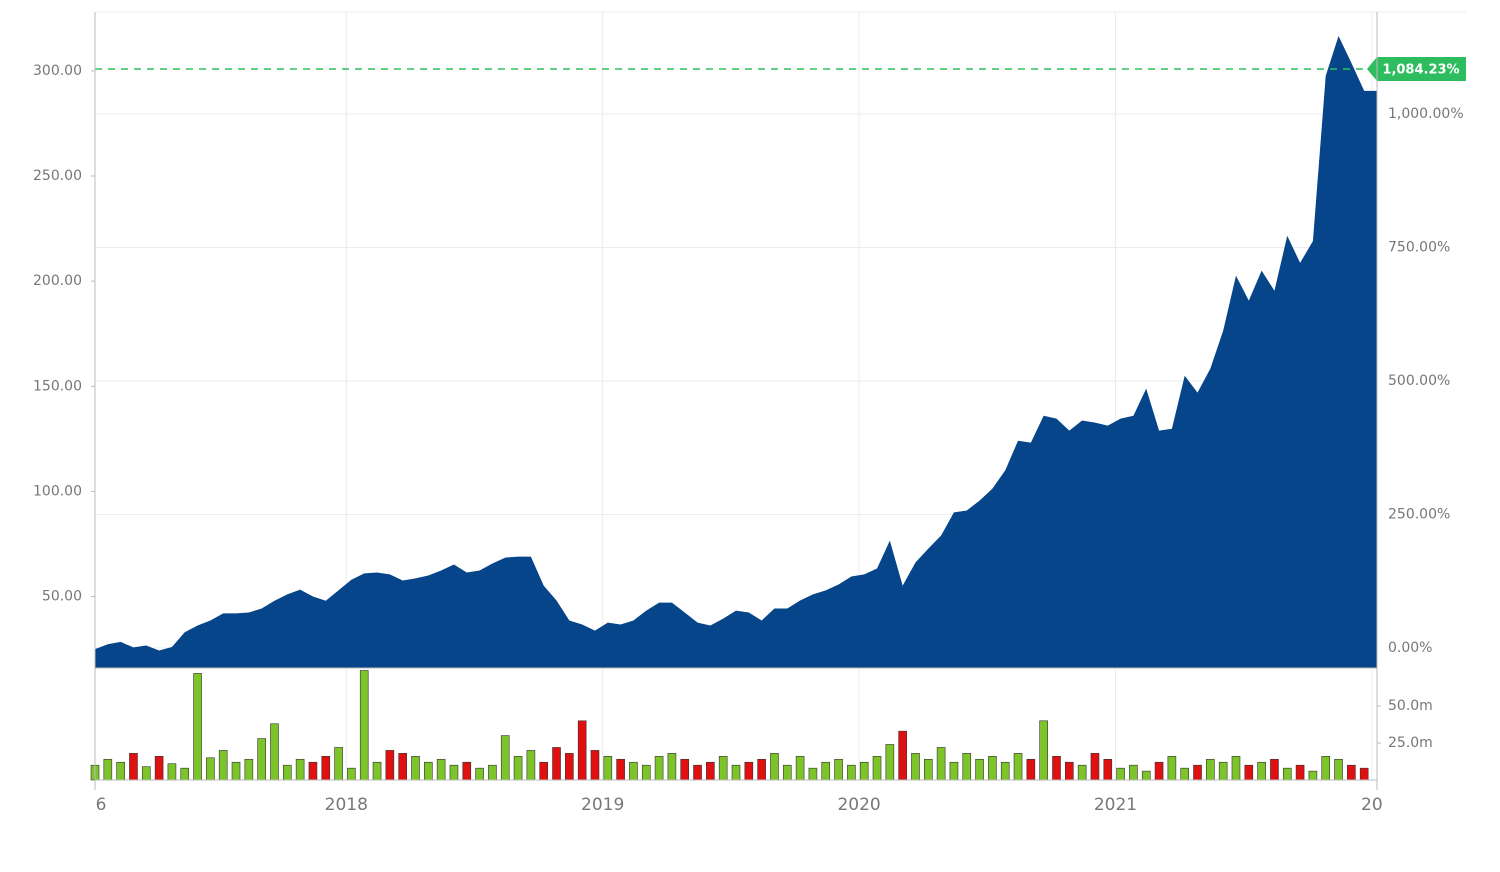 This screenshot has width=1500, height=872. I want to click on reference-badge, so click(1416, 69).